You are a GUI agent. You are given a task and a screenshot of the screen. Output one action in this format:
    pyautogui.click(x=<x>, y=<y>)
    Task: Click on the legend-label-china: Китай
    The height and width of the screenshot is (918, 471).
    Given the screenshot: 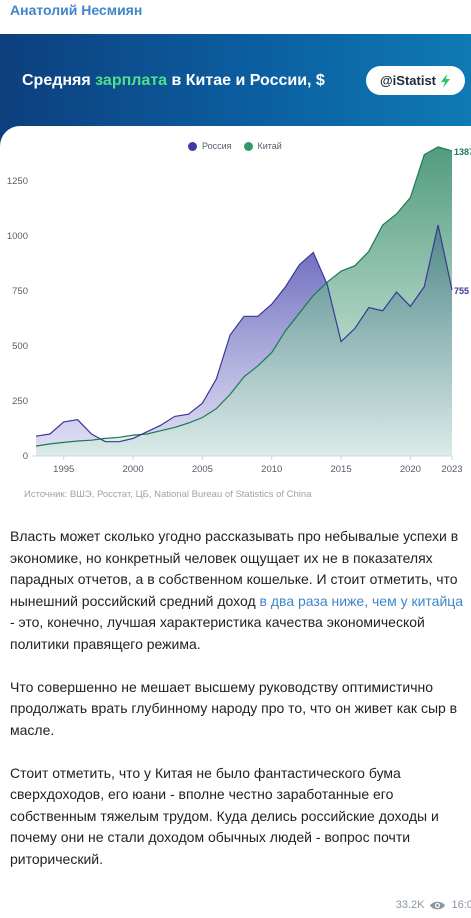 What is the action you would take?
    pyautogui.click(x=269, y=146)
    